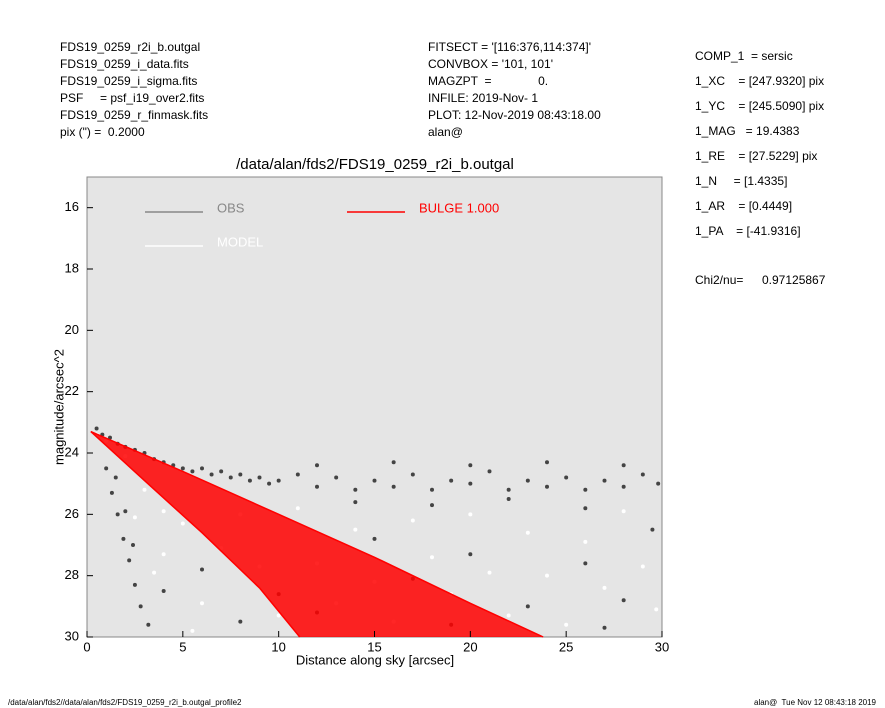  I want to click on x-tick-label: 30, so click(662, 646).